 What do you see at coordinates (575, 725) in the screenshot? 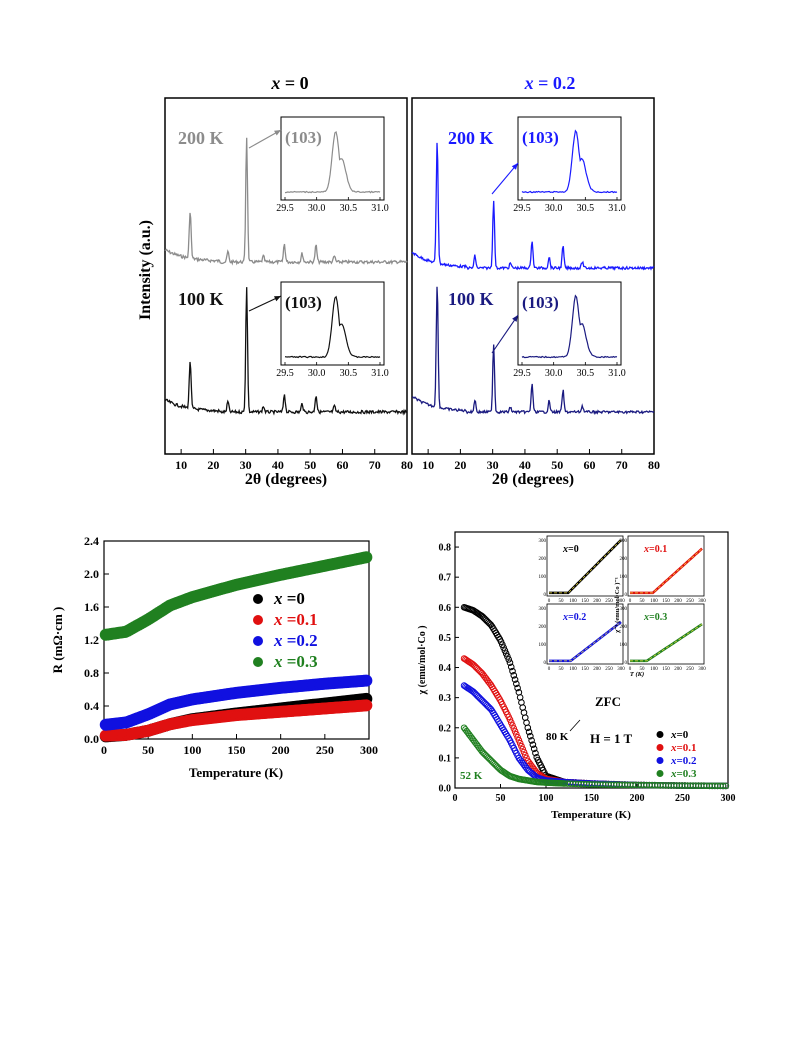
I see `annotation-80K-pointer` at bounding box center [575, 725].